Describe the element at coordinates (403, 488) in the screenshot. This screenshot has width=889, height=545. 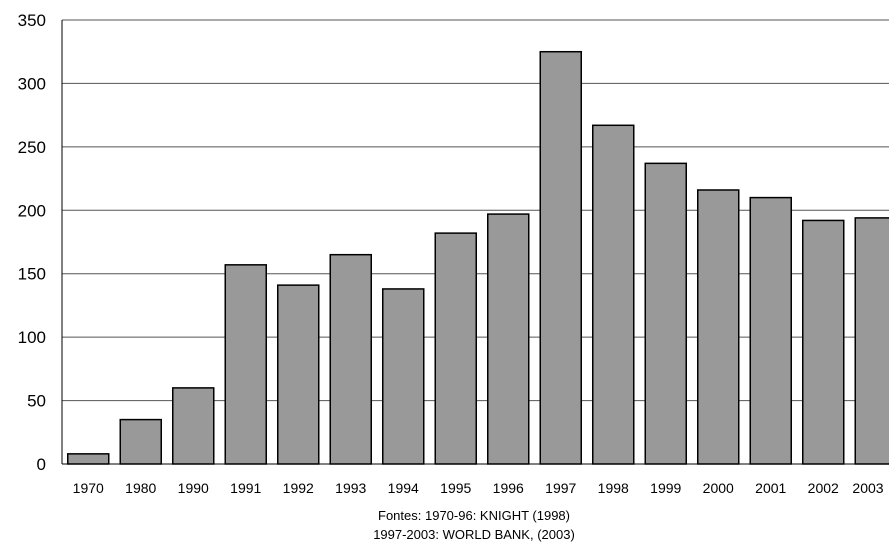
I see `x-tick-label: 1994` at that location.